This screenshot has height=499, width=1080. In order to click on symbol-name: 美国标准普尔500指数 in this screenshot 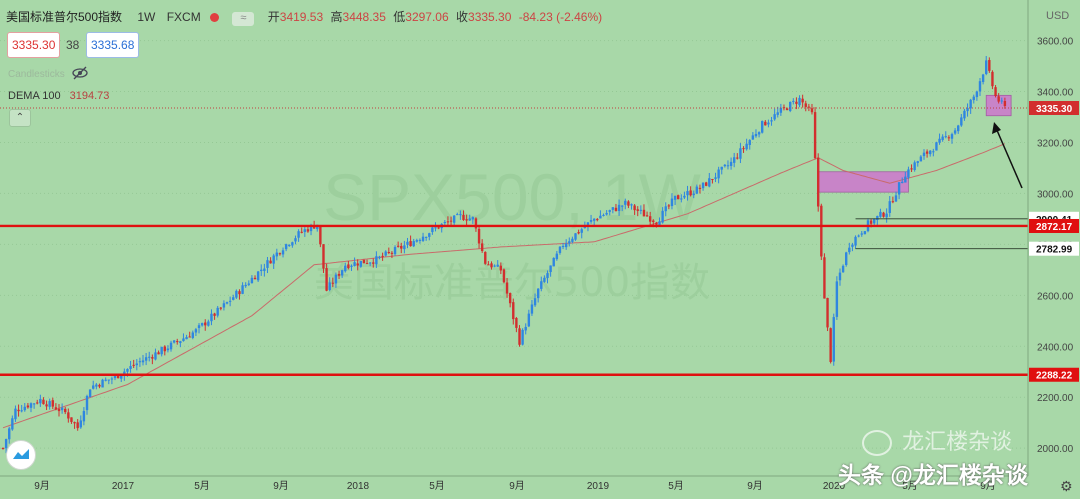, I will do `click(64, 17)`.